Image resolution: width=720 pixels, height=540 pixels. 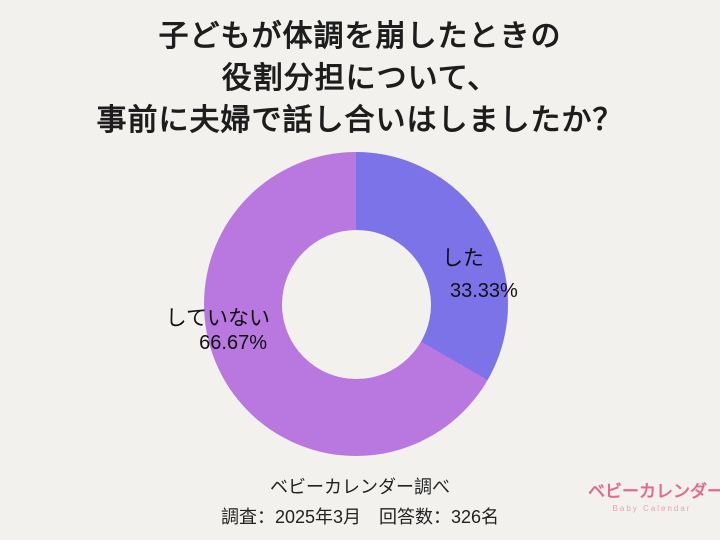 What do you see at coordinates (217, 318) in the screenshot?
I see `slice-label-shiteinai: していない` at bounding box center [217, 318].